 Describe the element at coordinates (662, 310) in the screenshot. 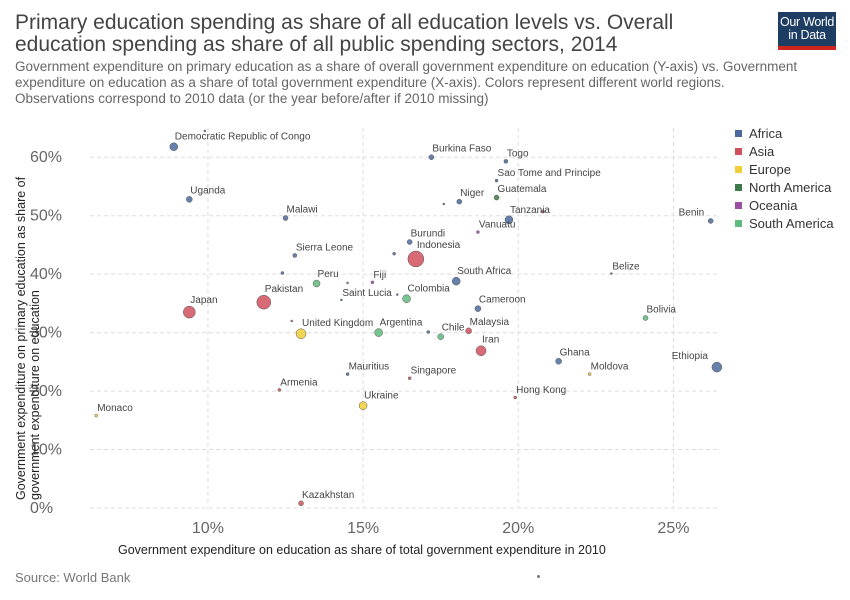

I see `point-label: Bolivia` at that location.